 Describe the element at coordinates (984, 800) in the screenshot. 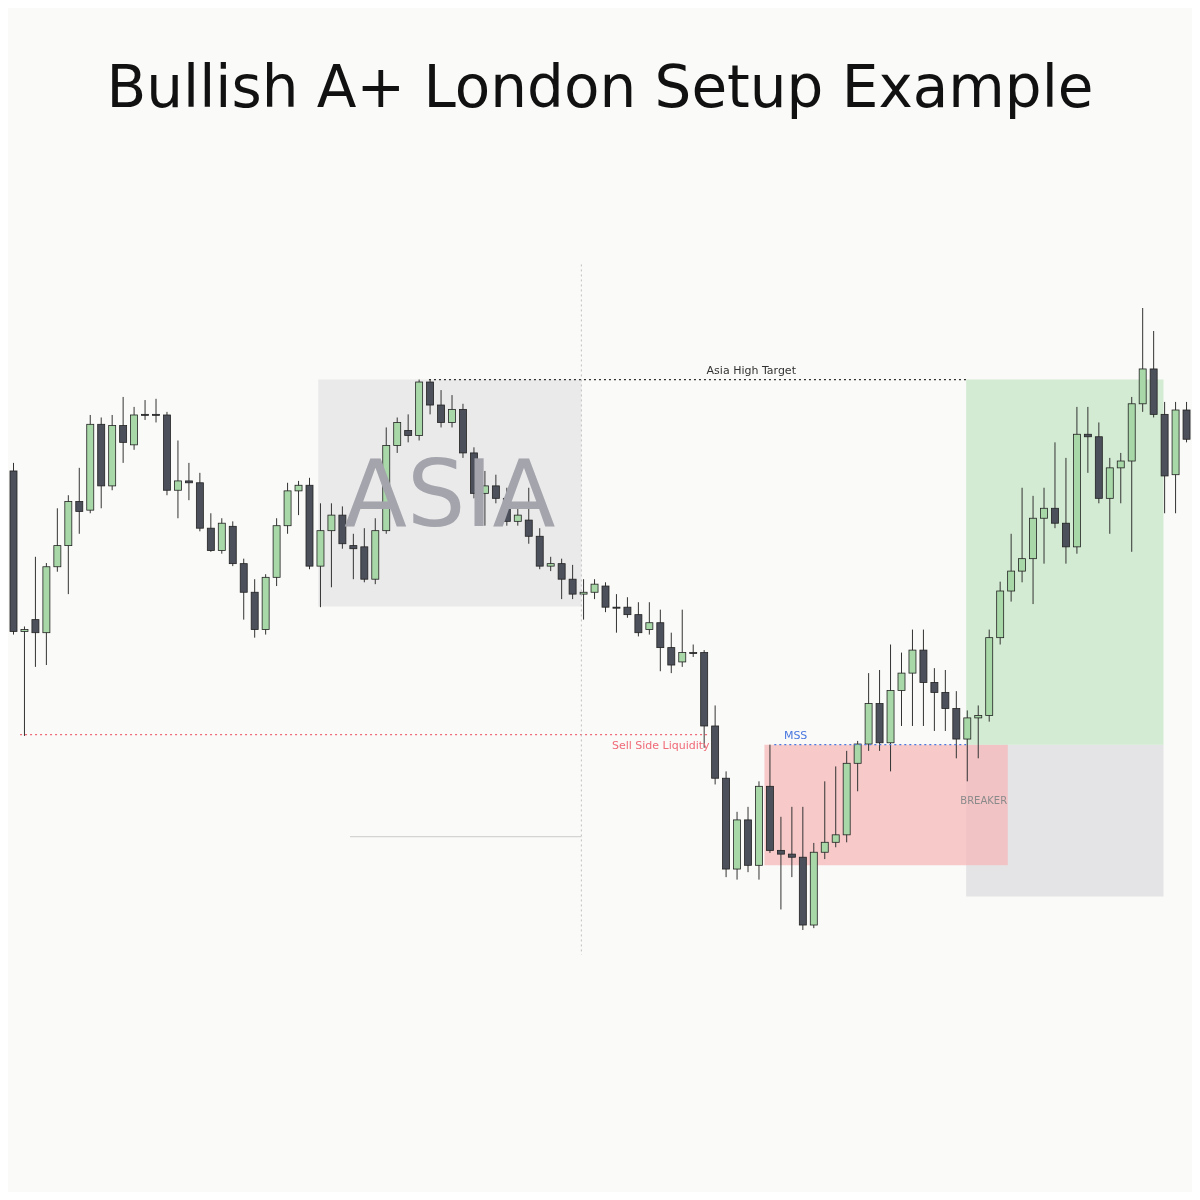

I see `annotation: BREAKER` at that location.